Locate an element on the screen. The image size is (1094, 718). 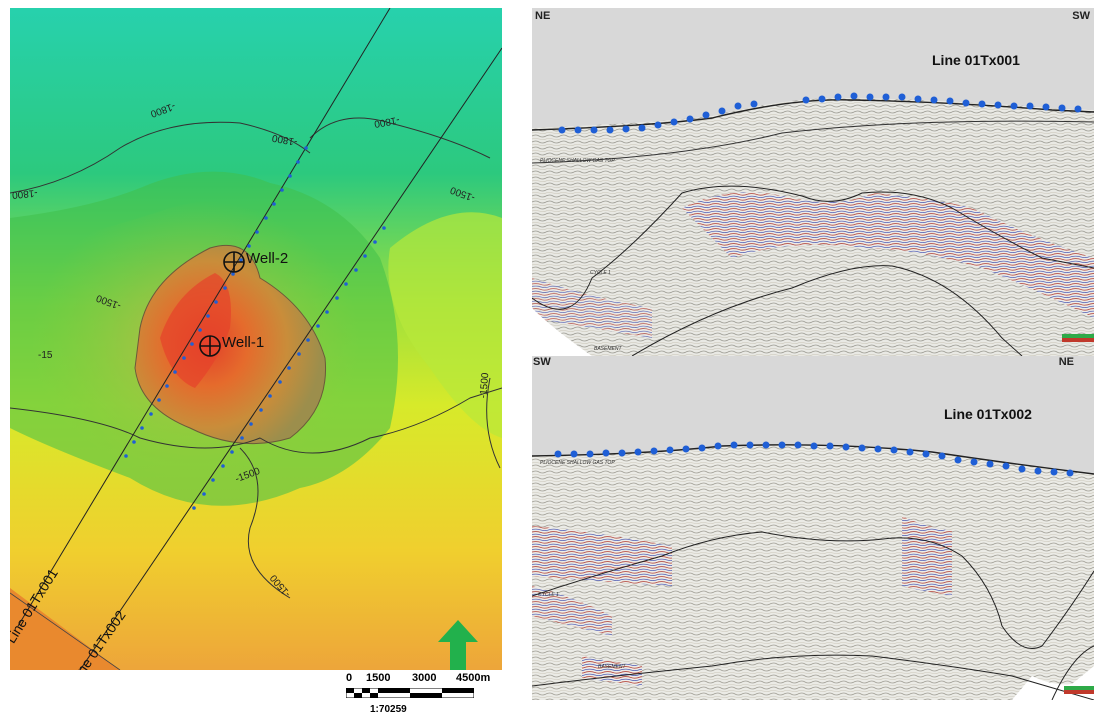
direction-label-left: SW is located at coordinates (542, 362).